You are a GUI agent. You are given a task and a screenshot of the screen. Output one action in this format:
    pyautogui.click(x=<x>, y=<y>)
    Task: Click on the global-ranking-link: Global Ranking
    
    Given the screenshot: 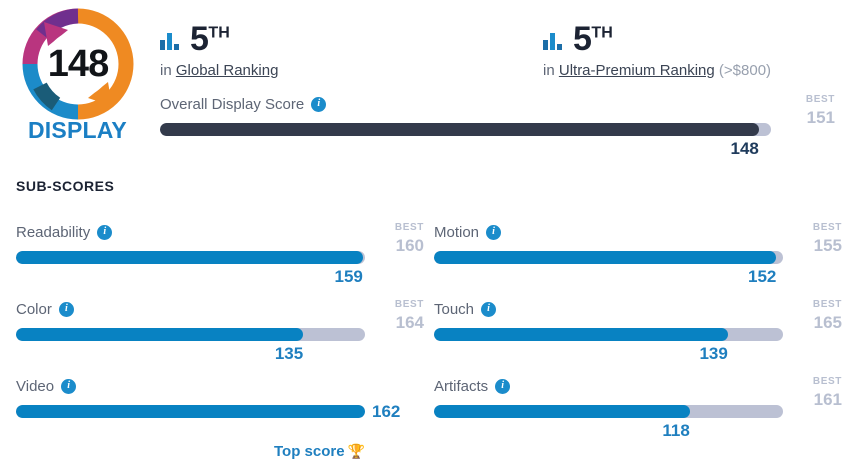 What is the action you would take?
    pyautogui.click(x=227, y=70)
    